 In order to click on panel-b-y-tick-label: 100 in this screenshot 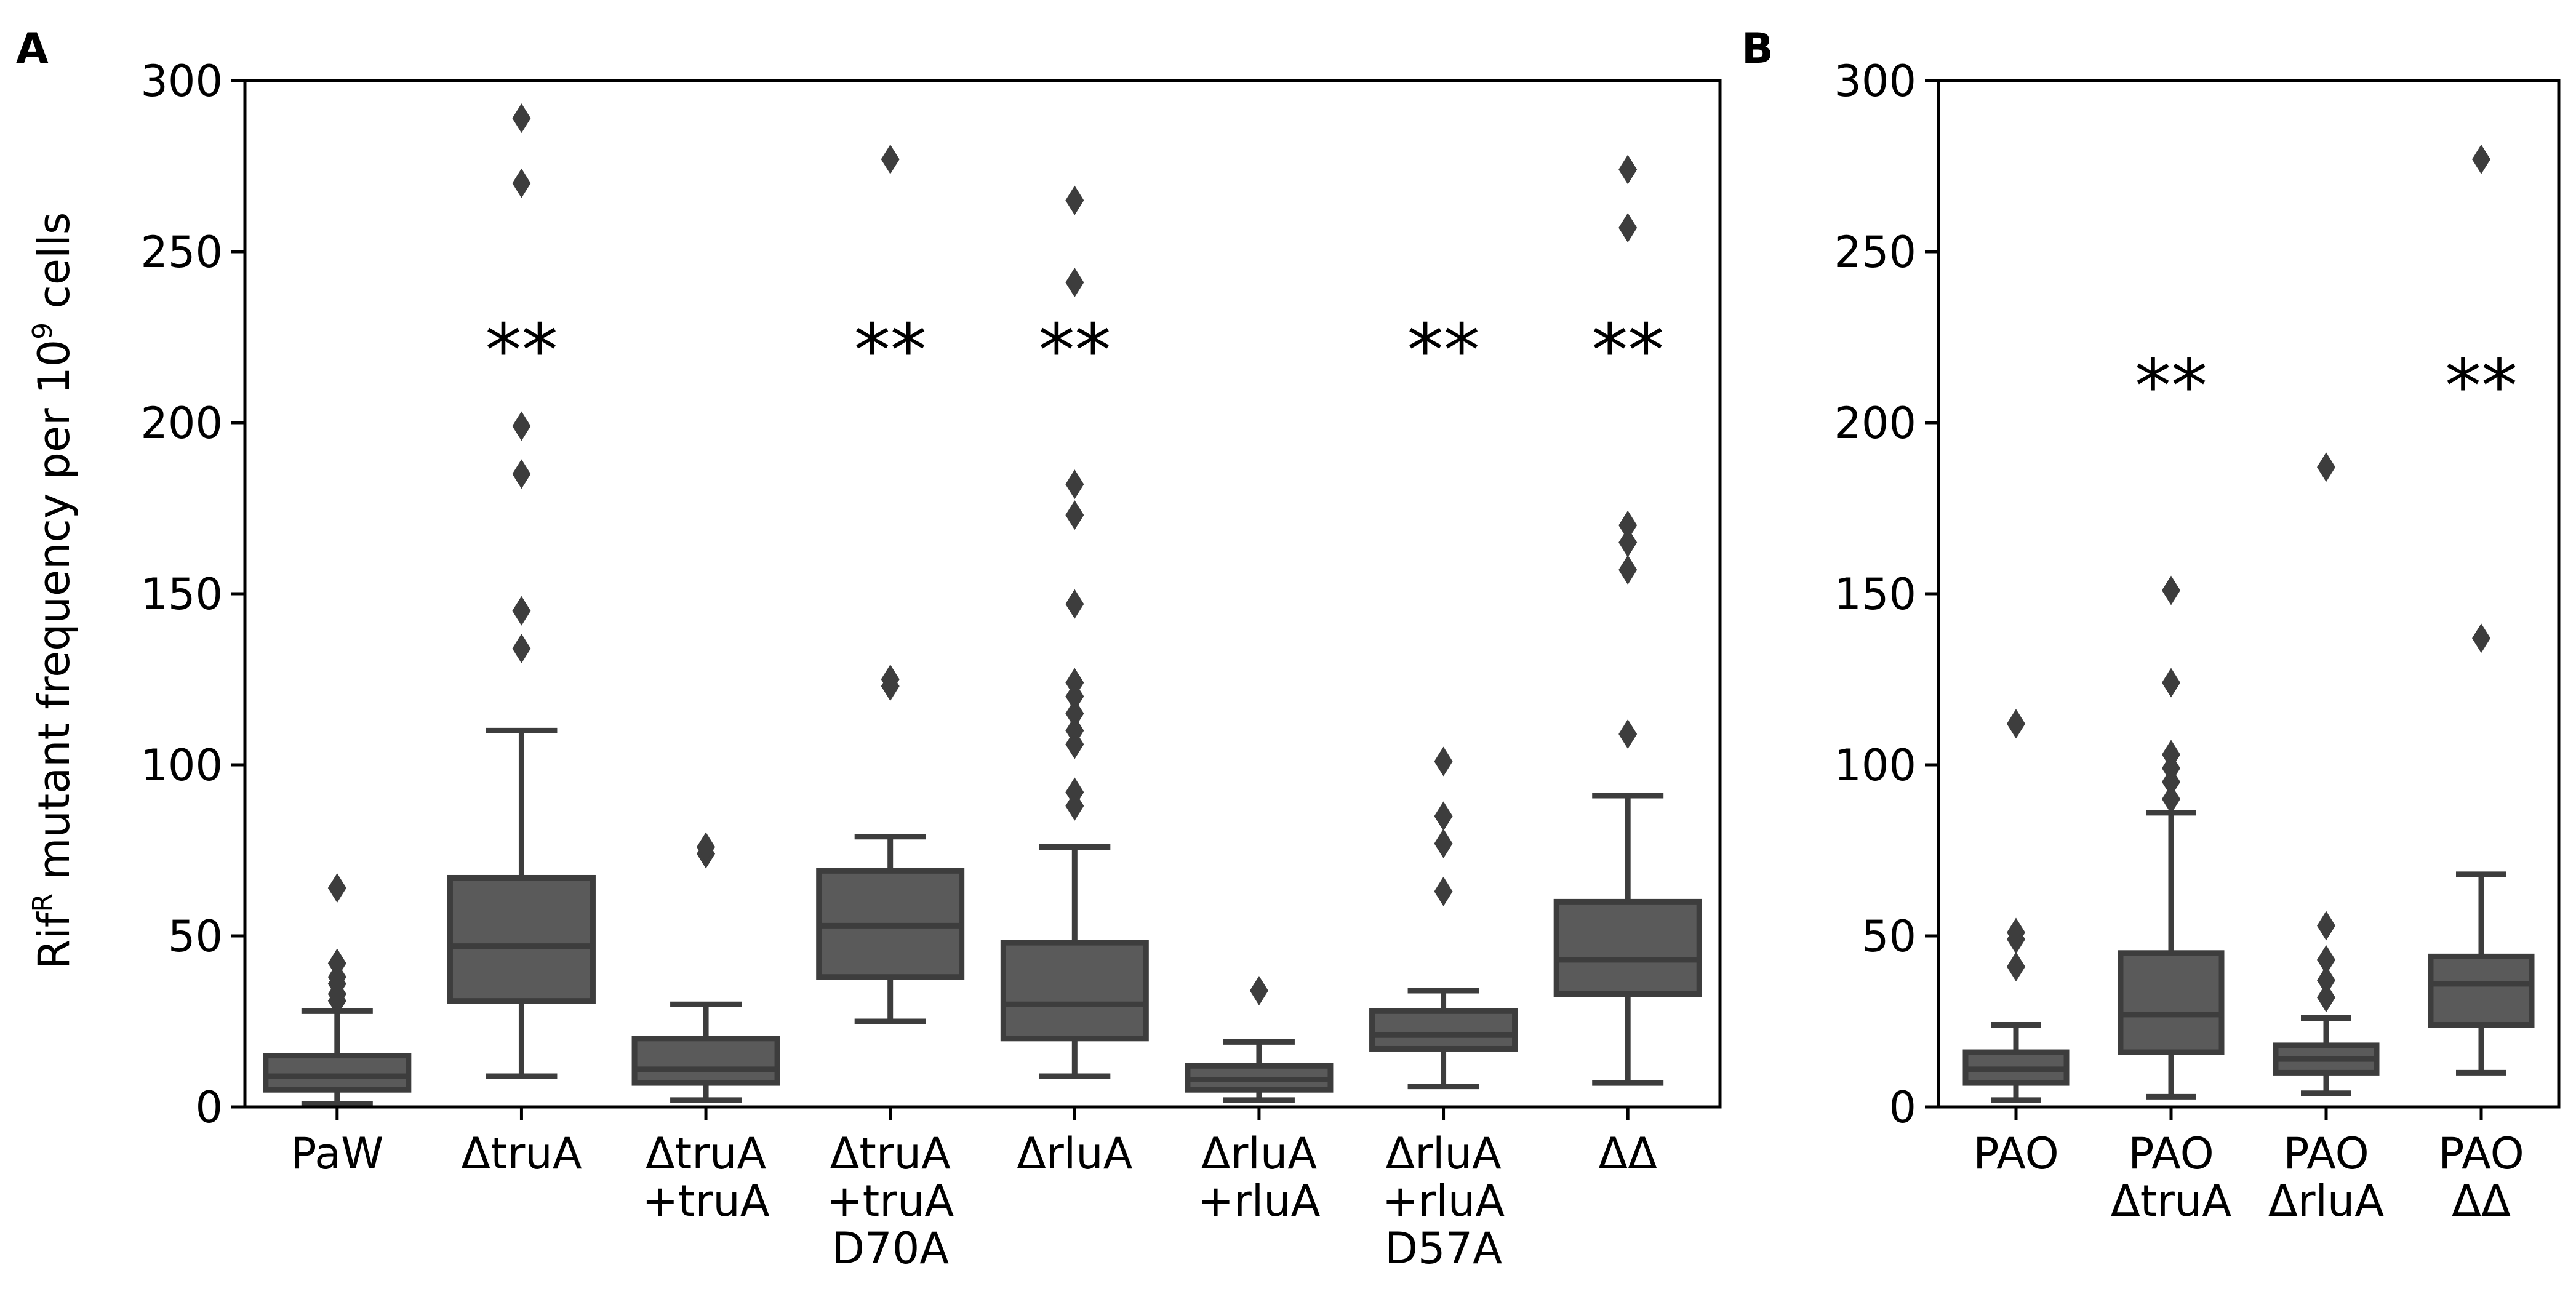, I will do `click(1875, 765)`.